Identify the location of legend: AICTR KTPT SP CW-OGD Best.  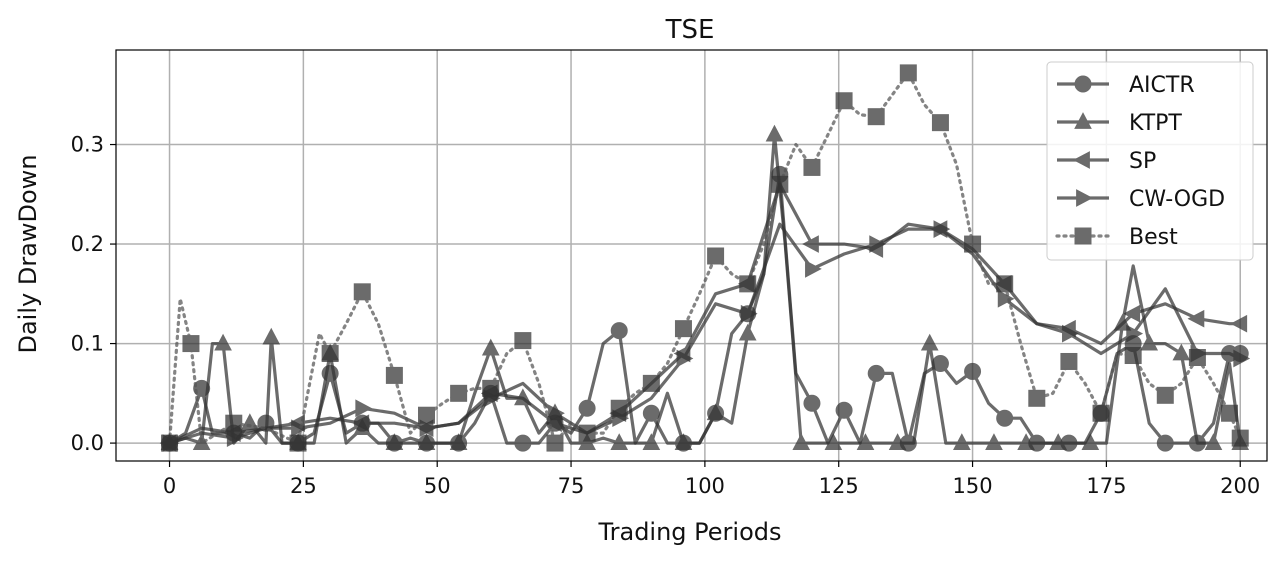
(1150, 161).